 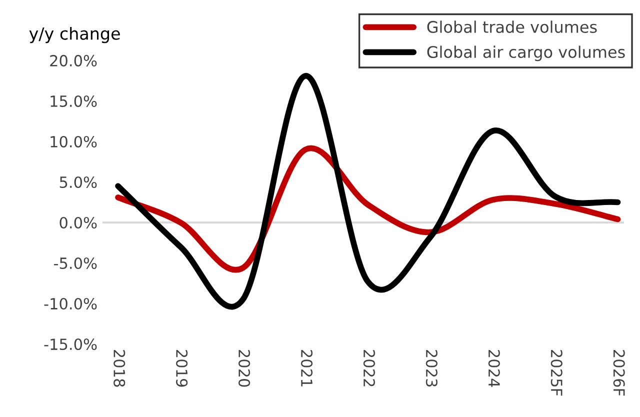 I want to click on y-tick-label: -10.0%, so click(x=70, y=304).